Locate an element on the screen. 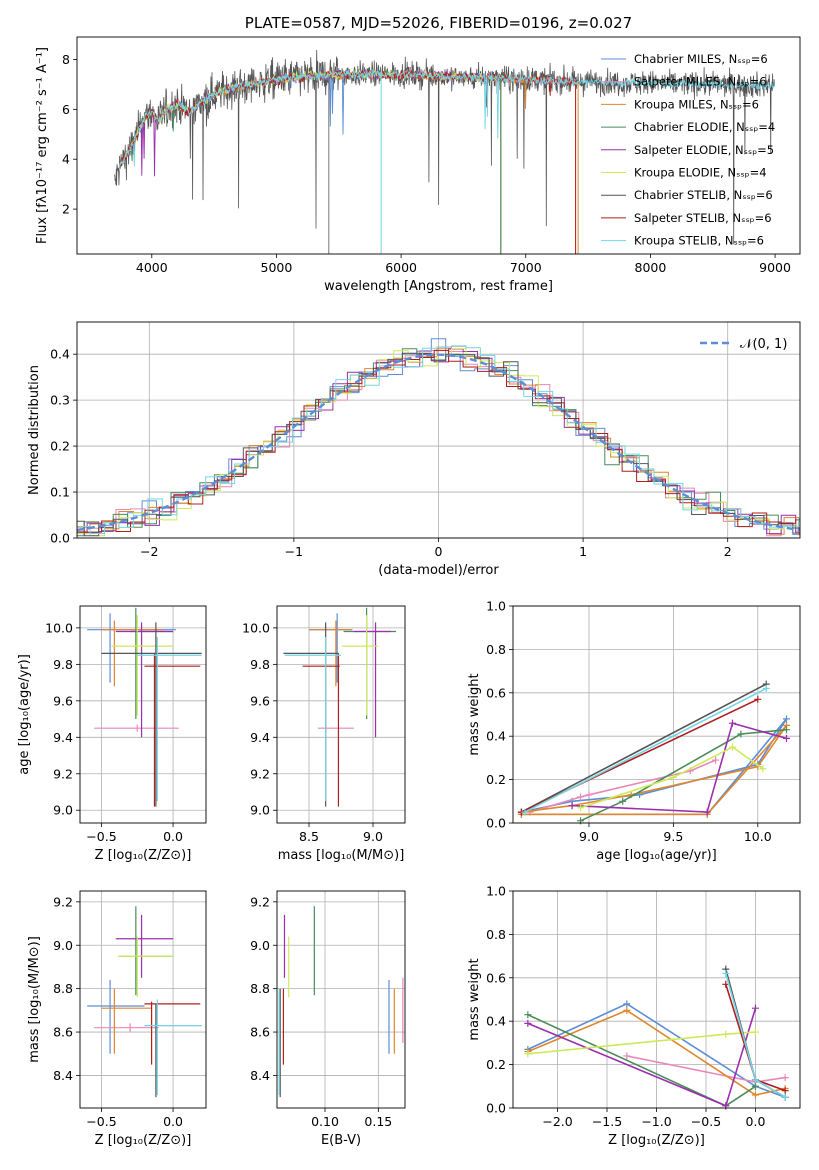 The image size is (819, 1170). x-tick-label: 9.0 is located at coordinates (589, 836).